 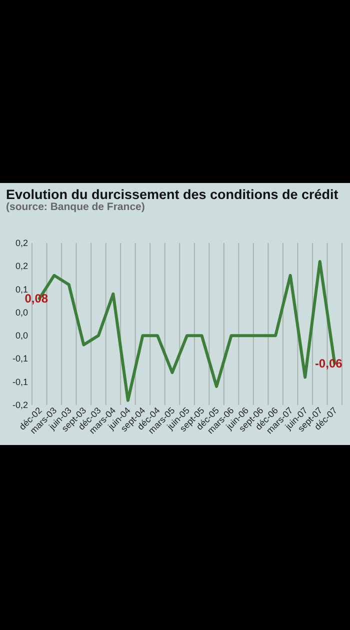 I want to click on y-tick-label: -0,2, so click(x=20, y=405).